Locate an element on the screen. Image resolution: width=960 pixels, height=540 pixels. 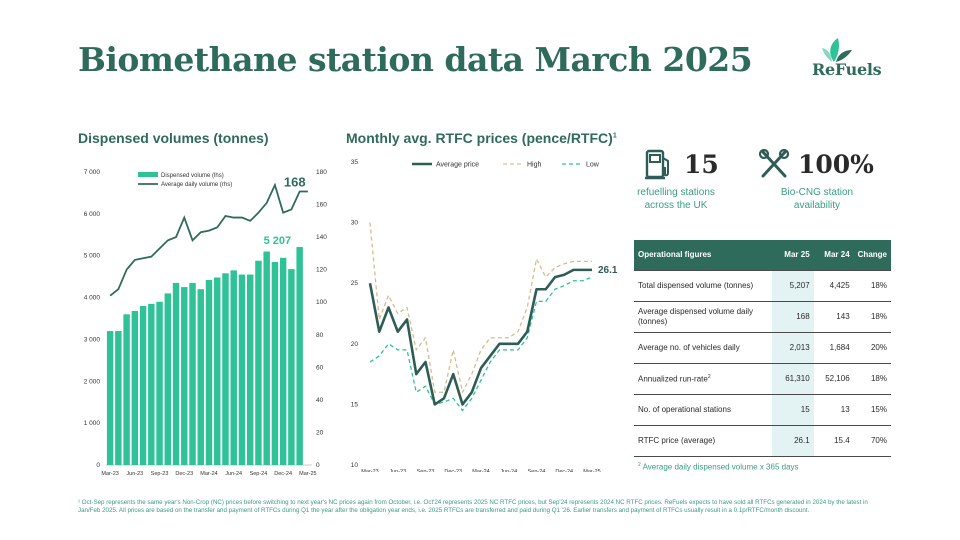
volume-chart-title: Dispensed volumes (tonnes) is located at coordinates (173, 138).